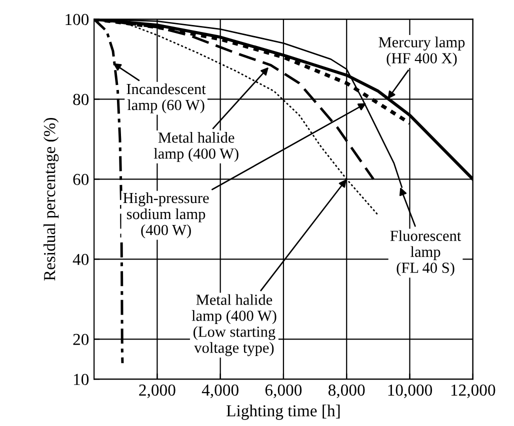  I want to click on y-tick-label: 10, so click(81, 380).